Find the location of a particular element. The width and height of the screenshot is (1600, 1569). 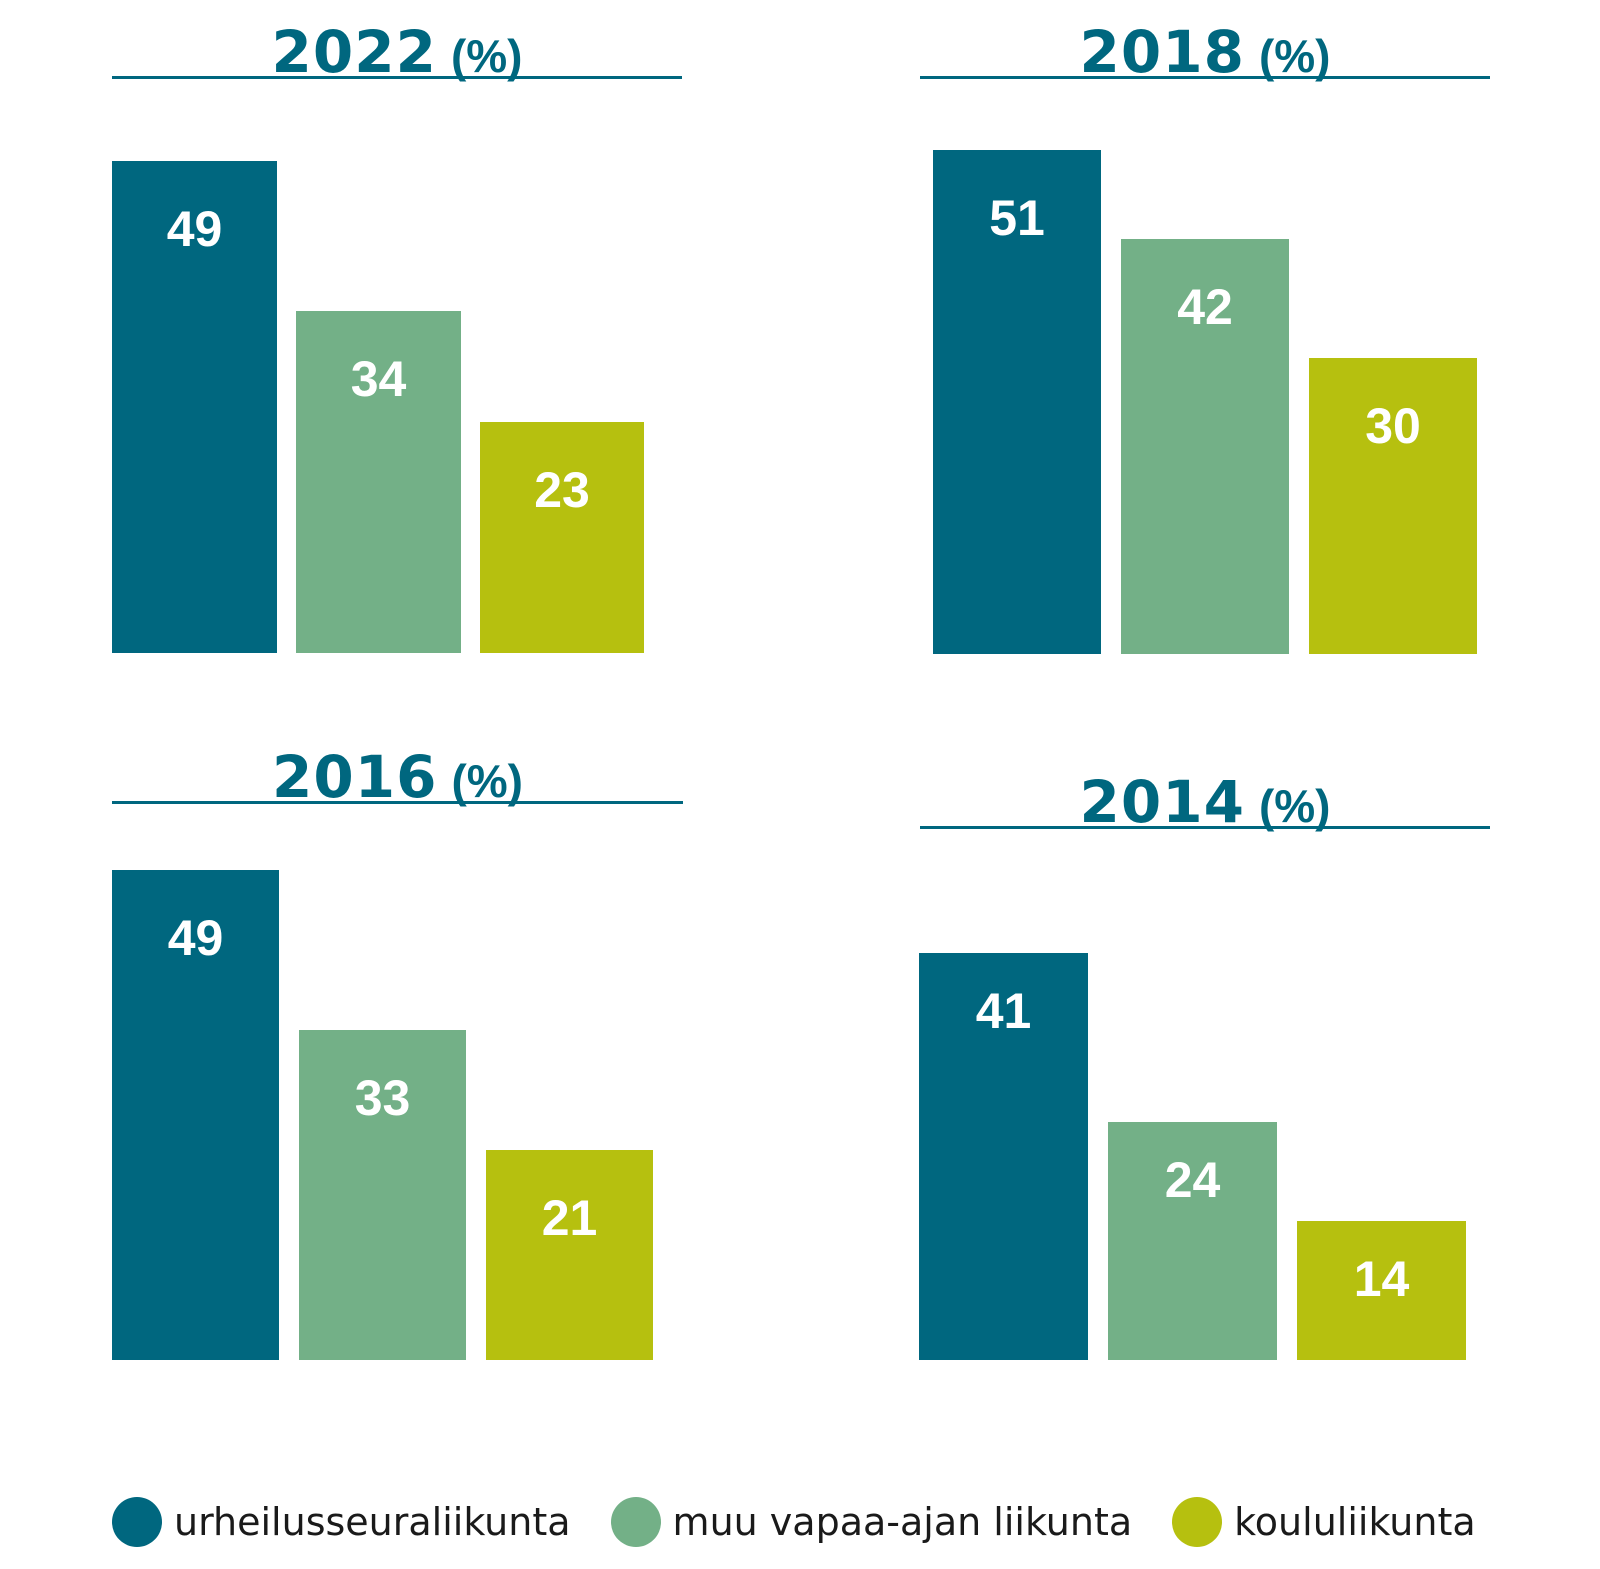

legend-label: urheilusseuraliikunta is located at coordinates (372, 1522).